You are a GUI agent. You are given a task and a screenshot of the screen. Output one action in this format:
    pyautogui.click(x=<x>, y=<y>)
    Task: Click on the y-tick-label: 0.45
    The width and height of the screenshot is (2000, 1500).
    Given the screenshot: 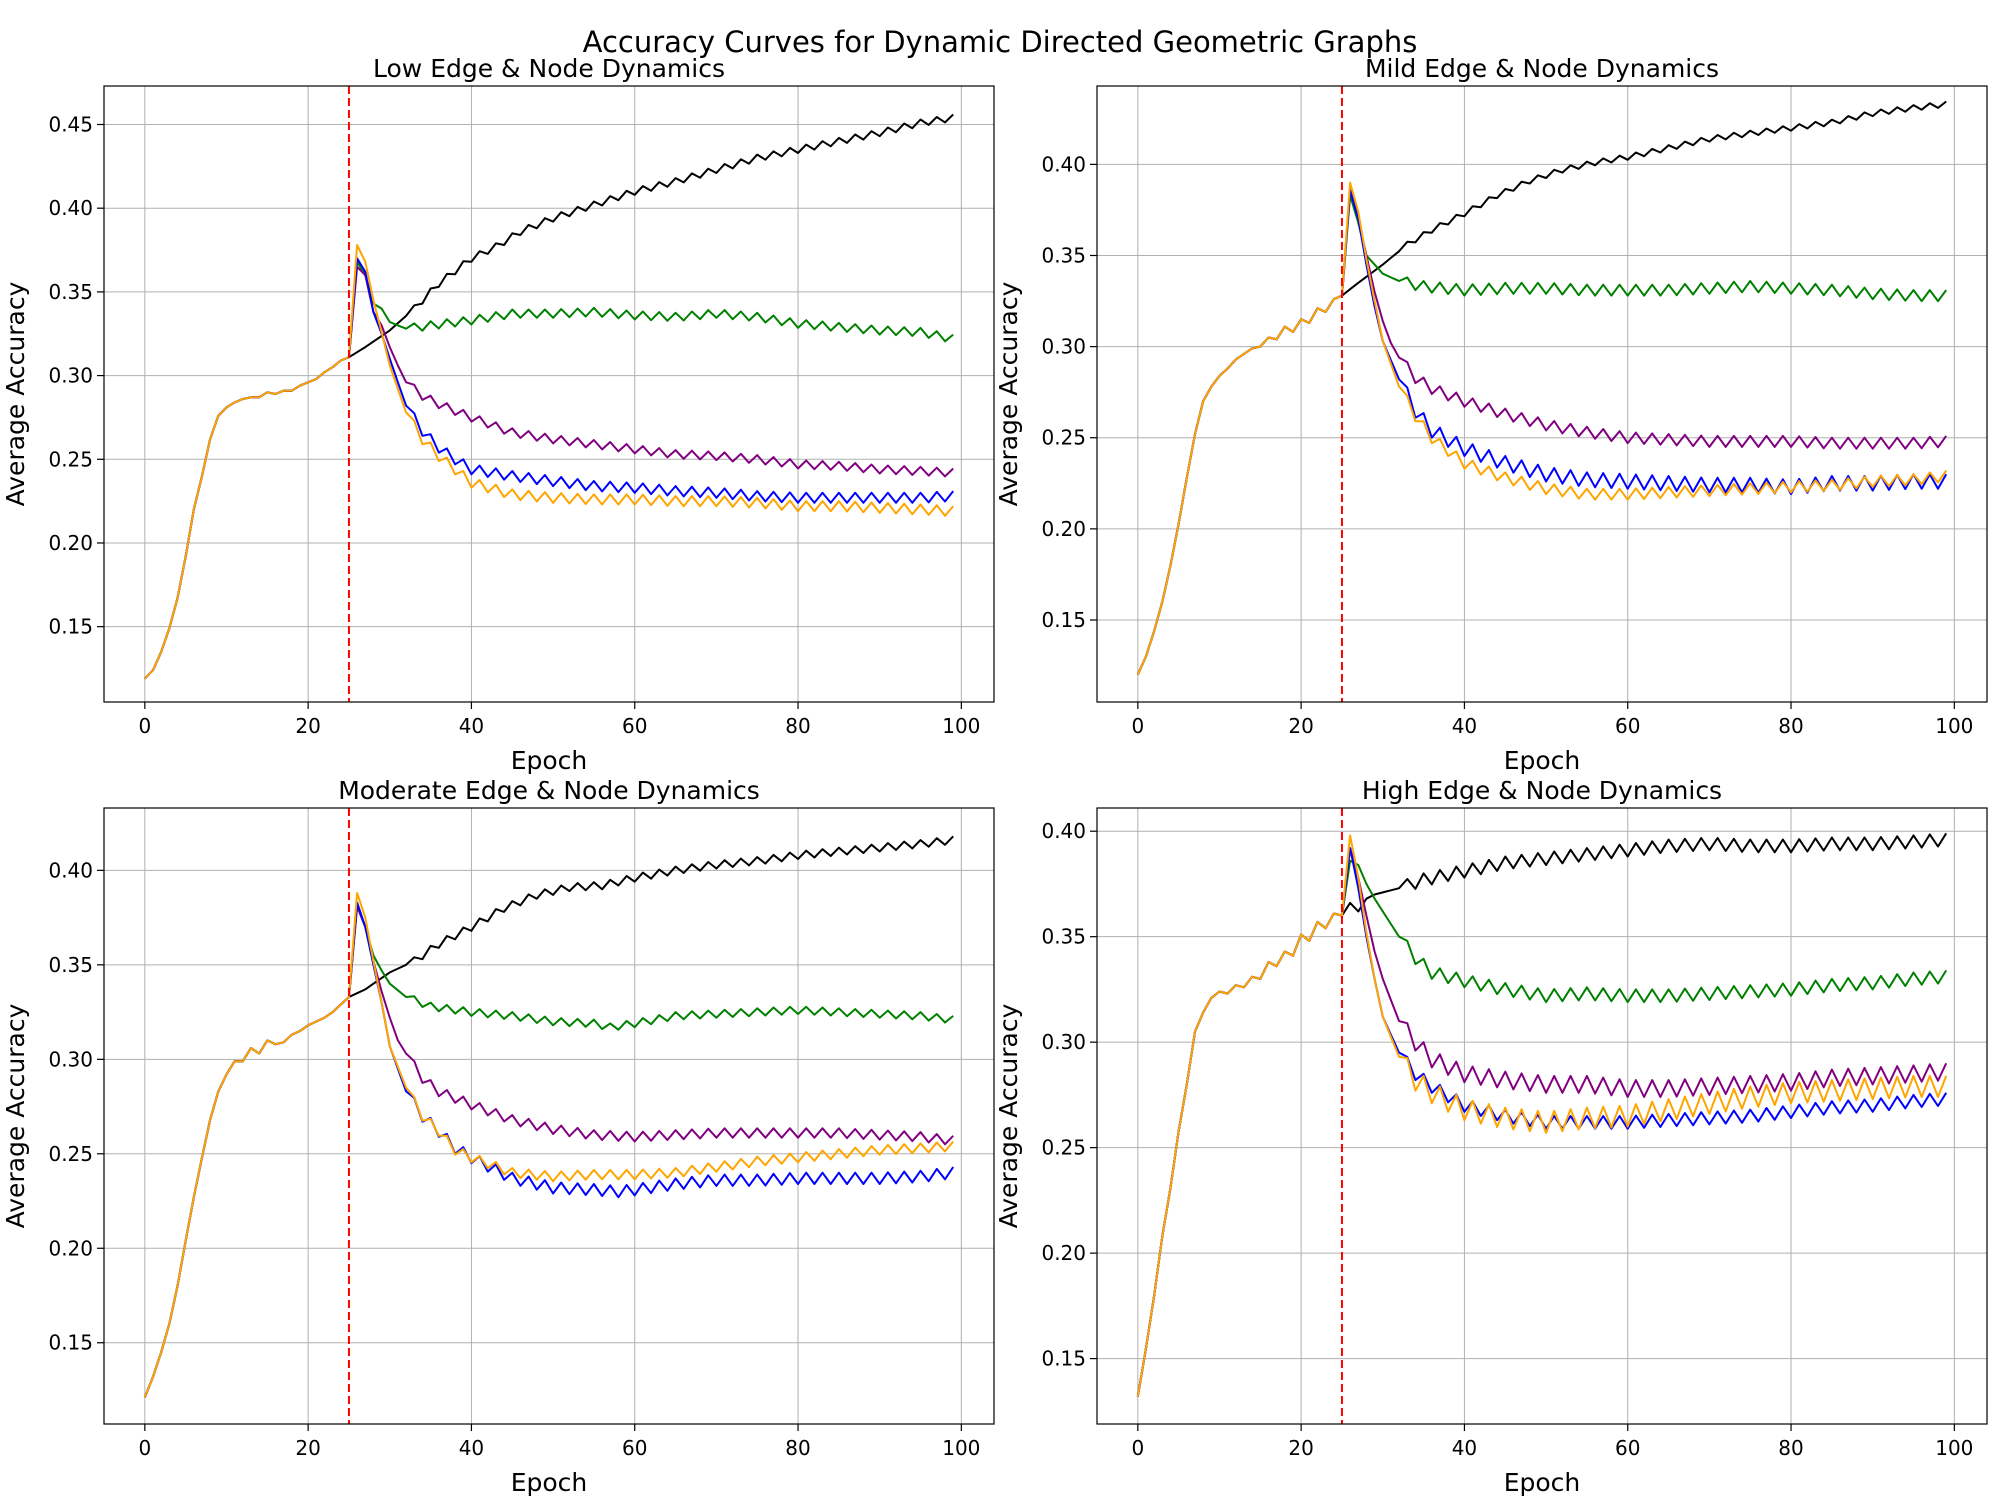 What is the action you would take?
    pyautogui.click(x=70, y=125)
    